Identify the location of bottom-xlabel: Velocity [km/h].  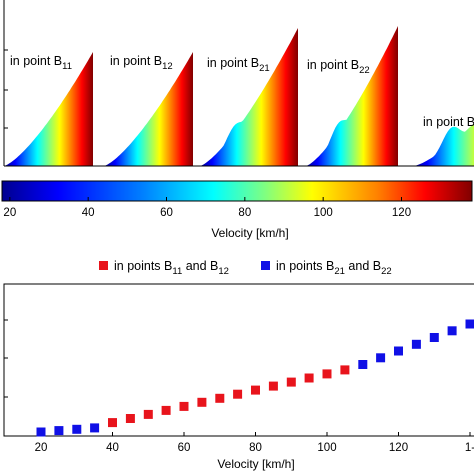
(255, 464).